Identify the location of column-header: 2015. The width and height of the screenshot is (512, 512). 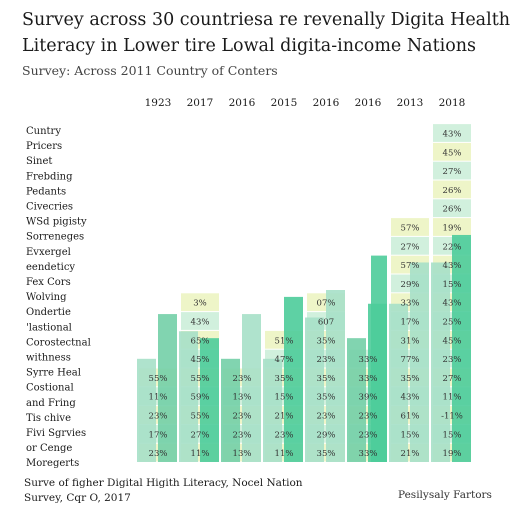
(284, 103).